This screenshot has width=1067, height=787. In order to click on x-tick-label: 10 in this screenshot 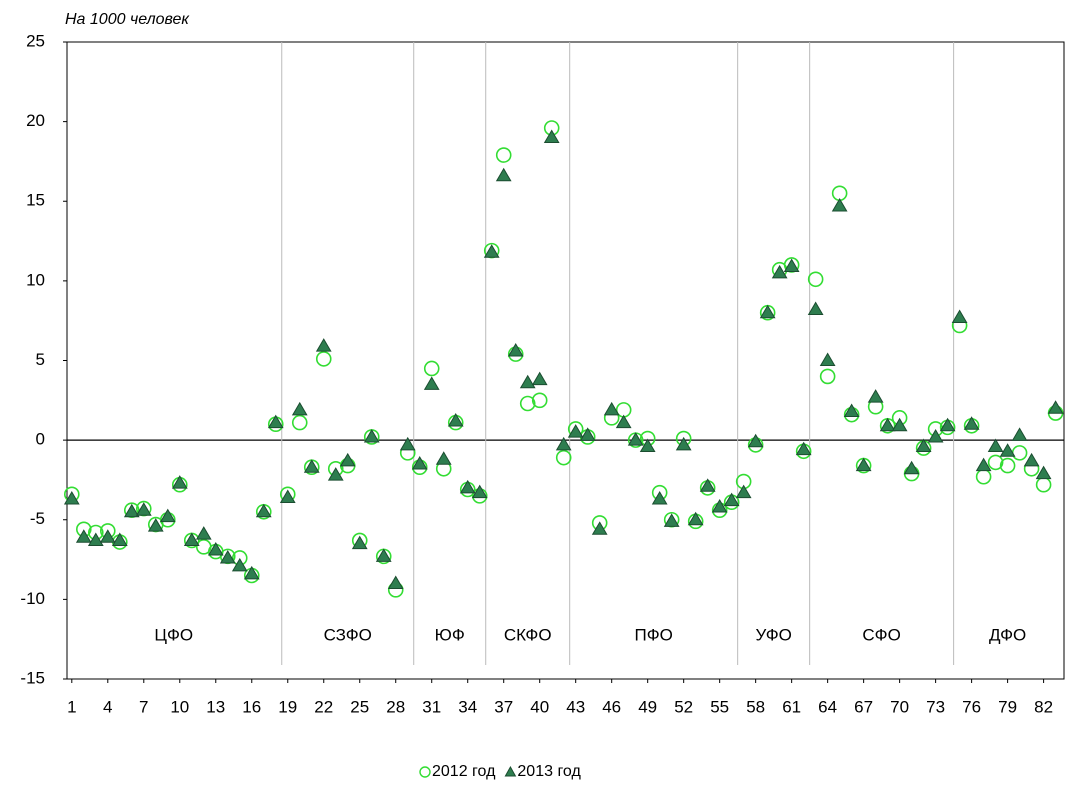, I will do `click(179, 706)`.